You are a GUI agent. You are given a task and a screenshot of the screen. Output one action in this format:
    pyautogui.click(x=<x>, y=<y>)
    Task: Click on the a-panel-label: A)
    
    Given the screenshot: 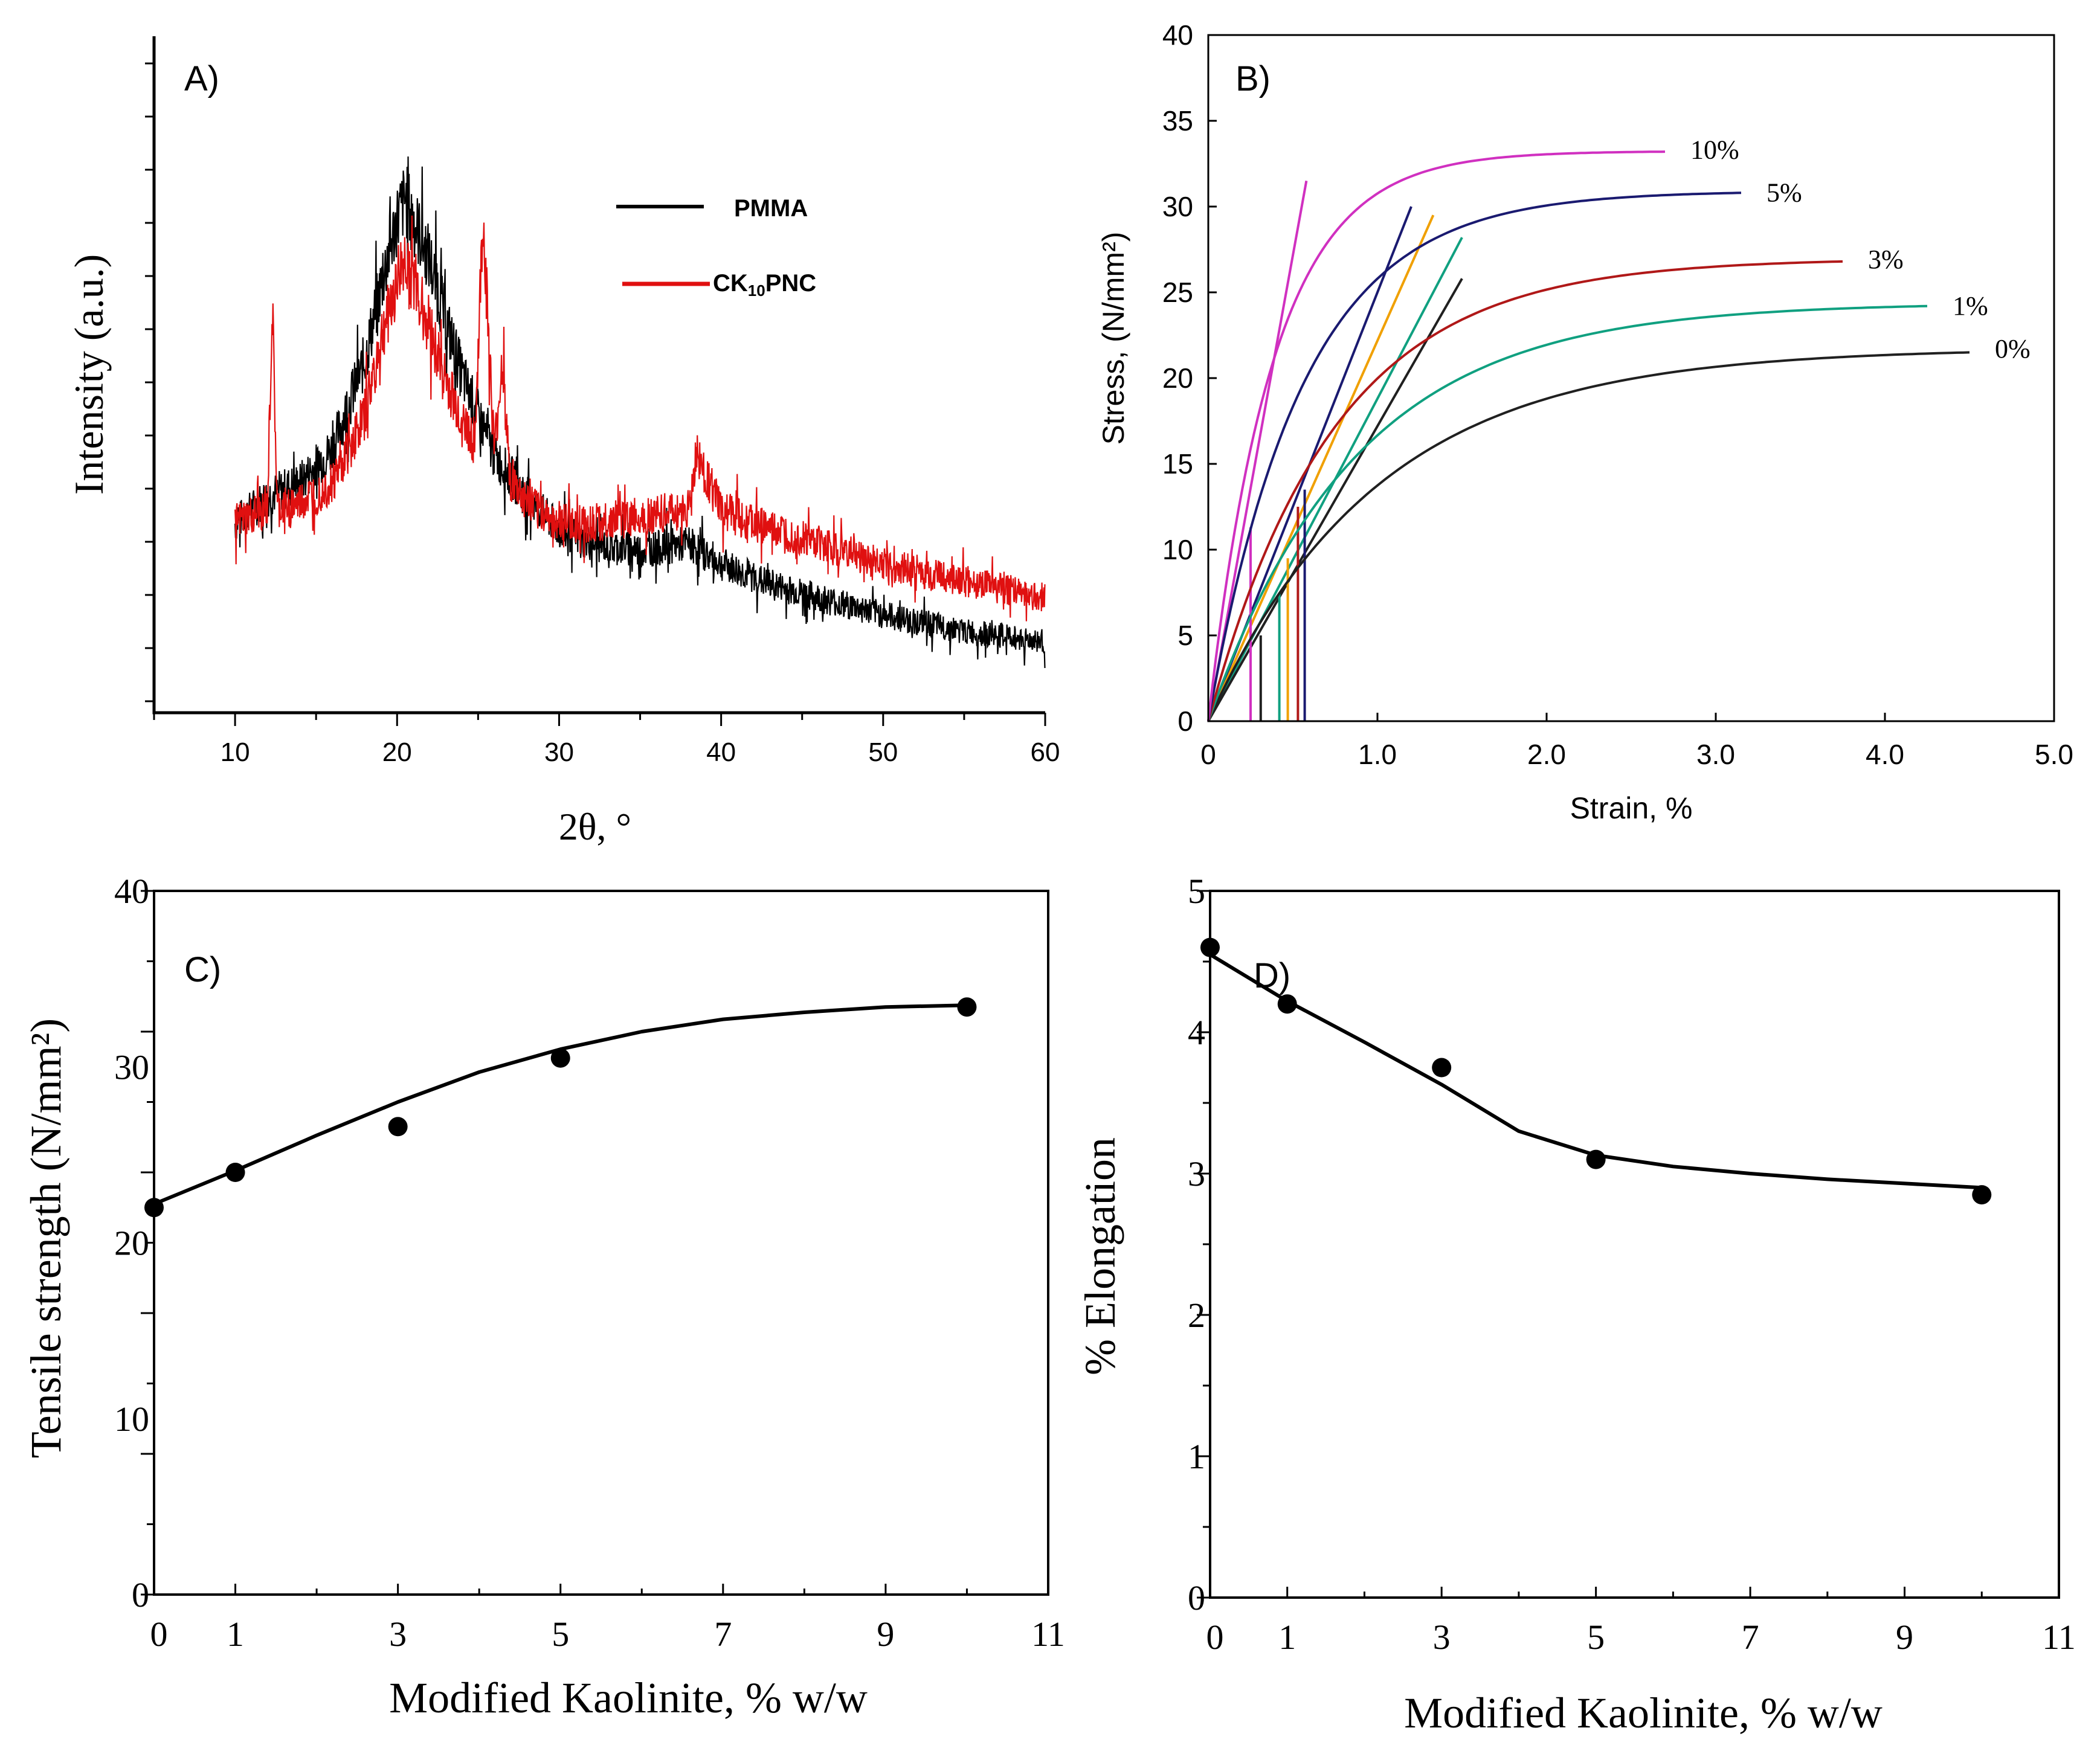 What is the action you would take?
    pyautogui.click(x=201, y=78)
    